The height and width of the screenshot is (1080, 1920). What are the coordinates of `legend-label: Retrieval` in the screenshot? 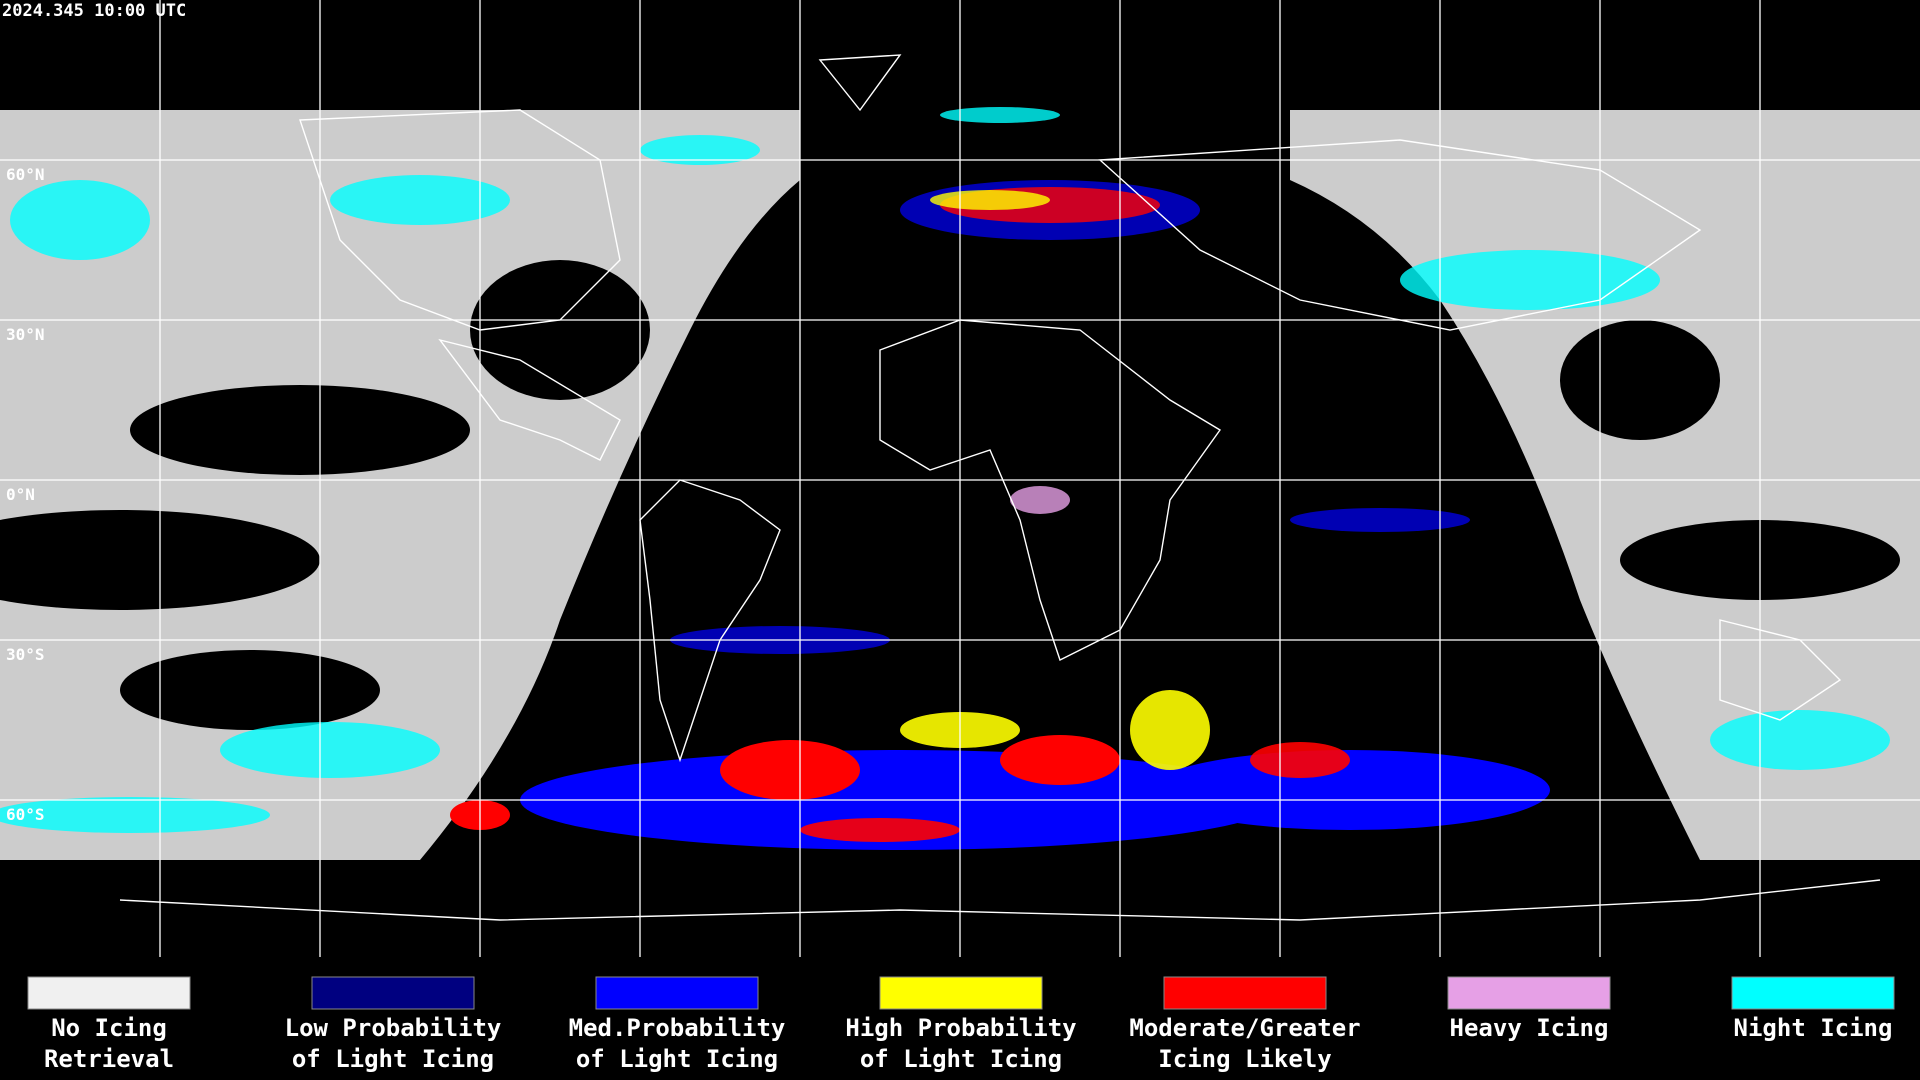 It's located at (109, 1059).